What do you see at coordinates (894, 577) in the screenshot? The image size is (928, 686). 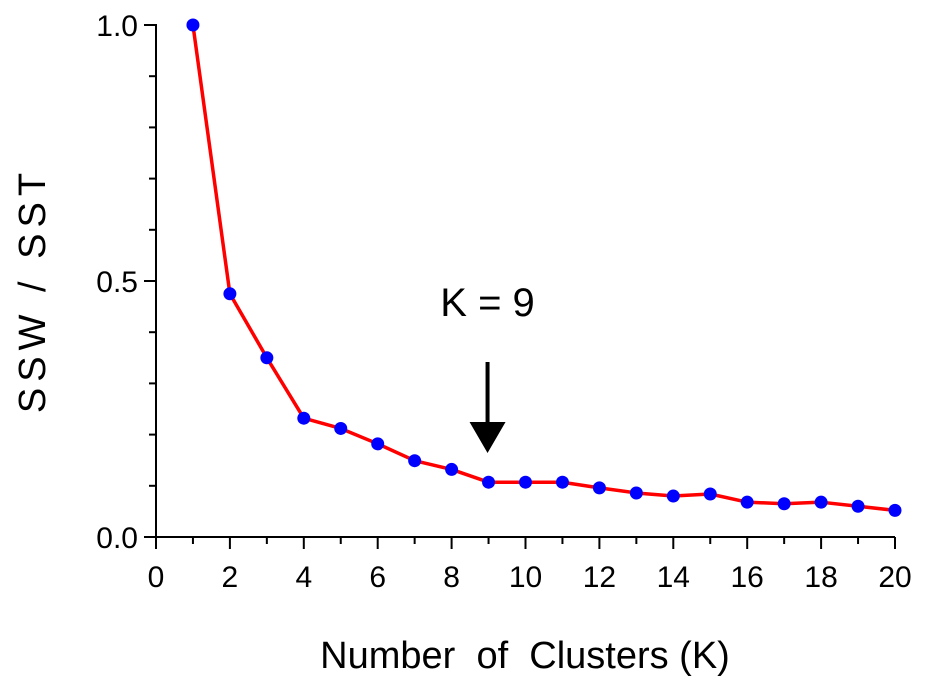 I see `x-tick-label: 20` at bounding box center [894, 577].